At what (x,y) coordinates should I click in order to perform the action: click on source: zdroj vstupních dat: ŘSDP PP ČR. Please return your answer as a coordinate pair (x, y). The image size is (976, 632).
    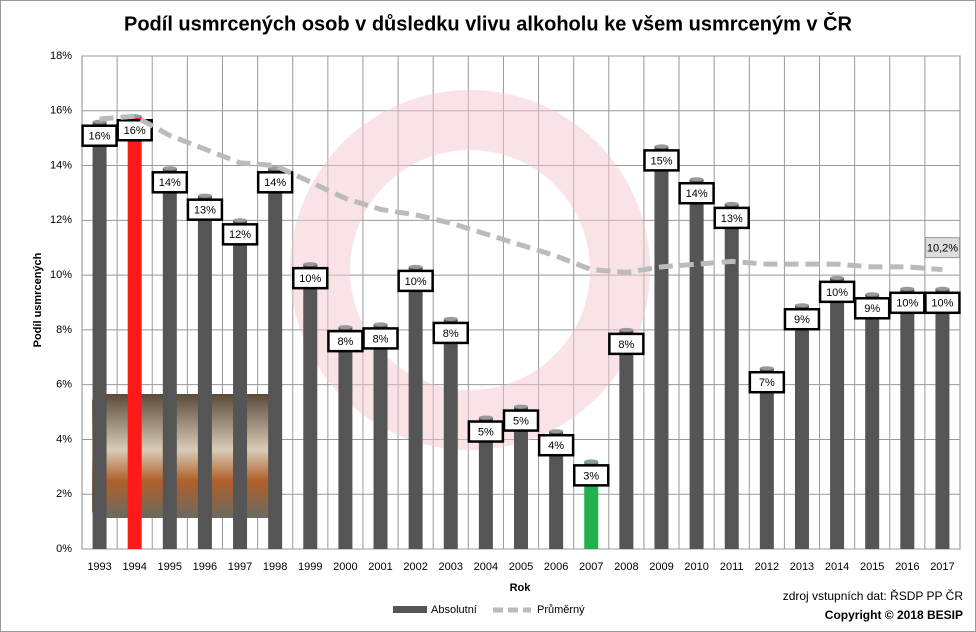
    Looking at the image, I should click on (873, 595).